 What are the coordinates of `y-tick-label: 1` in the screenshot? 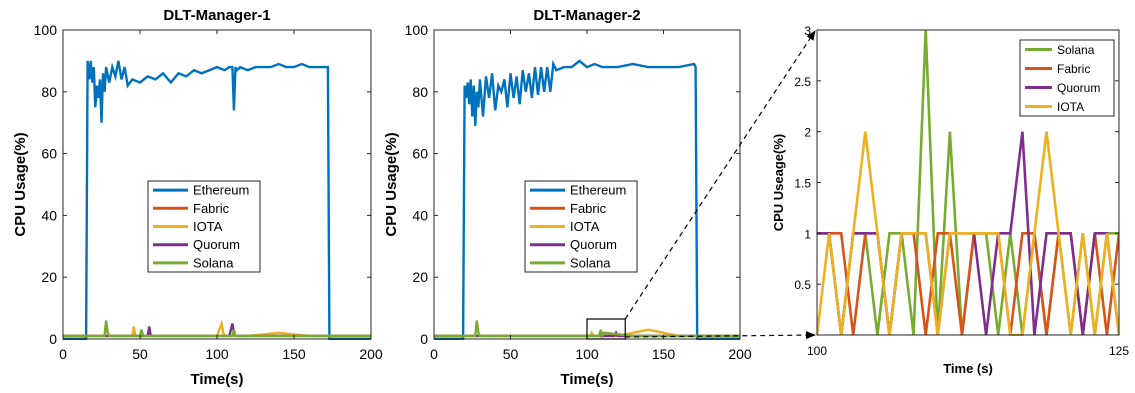 It's located at (807, 234).